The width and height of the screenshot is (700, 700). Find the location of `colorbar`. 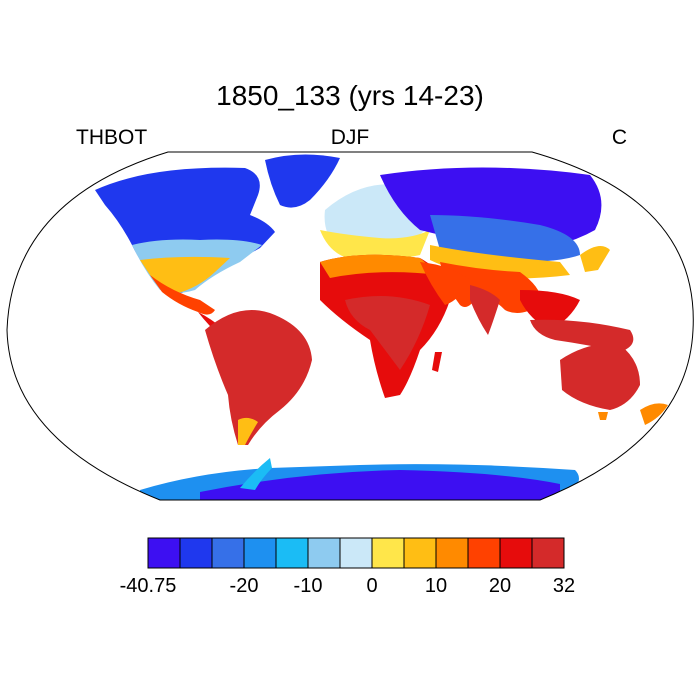

colorbar is located at coordinates (356, 553).